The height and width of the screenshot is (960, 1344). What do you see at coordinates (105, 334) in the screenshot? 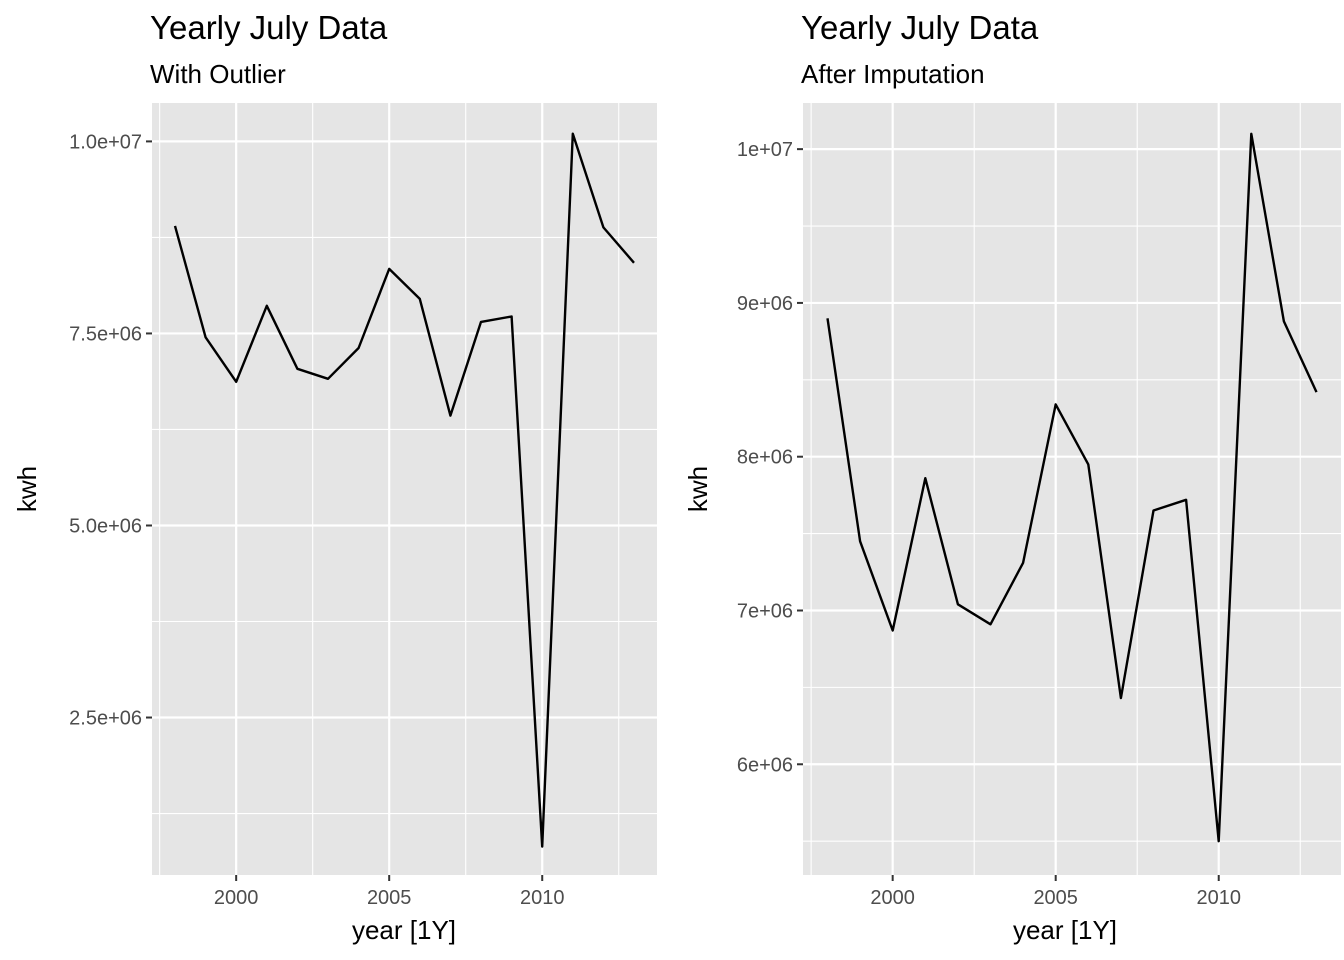
I see `y-tick-label: 7.5e+06` at bounding box center [105, 334].